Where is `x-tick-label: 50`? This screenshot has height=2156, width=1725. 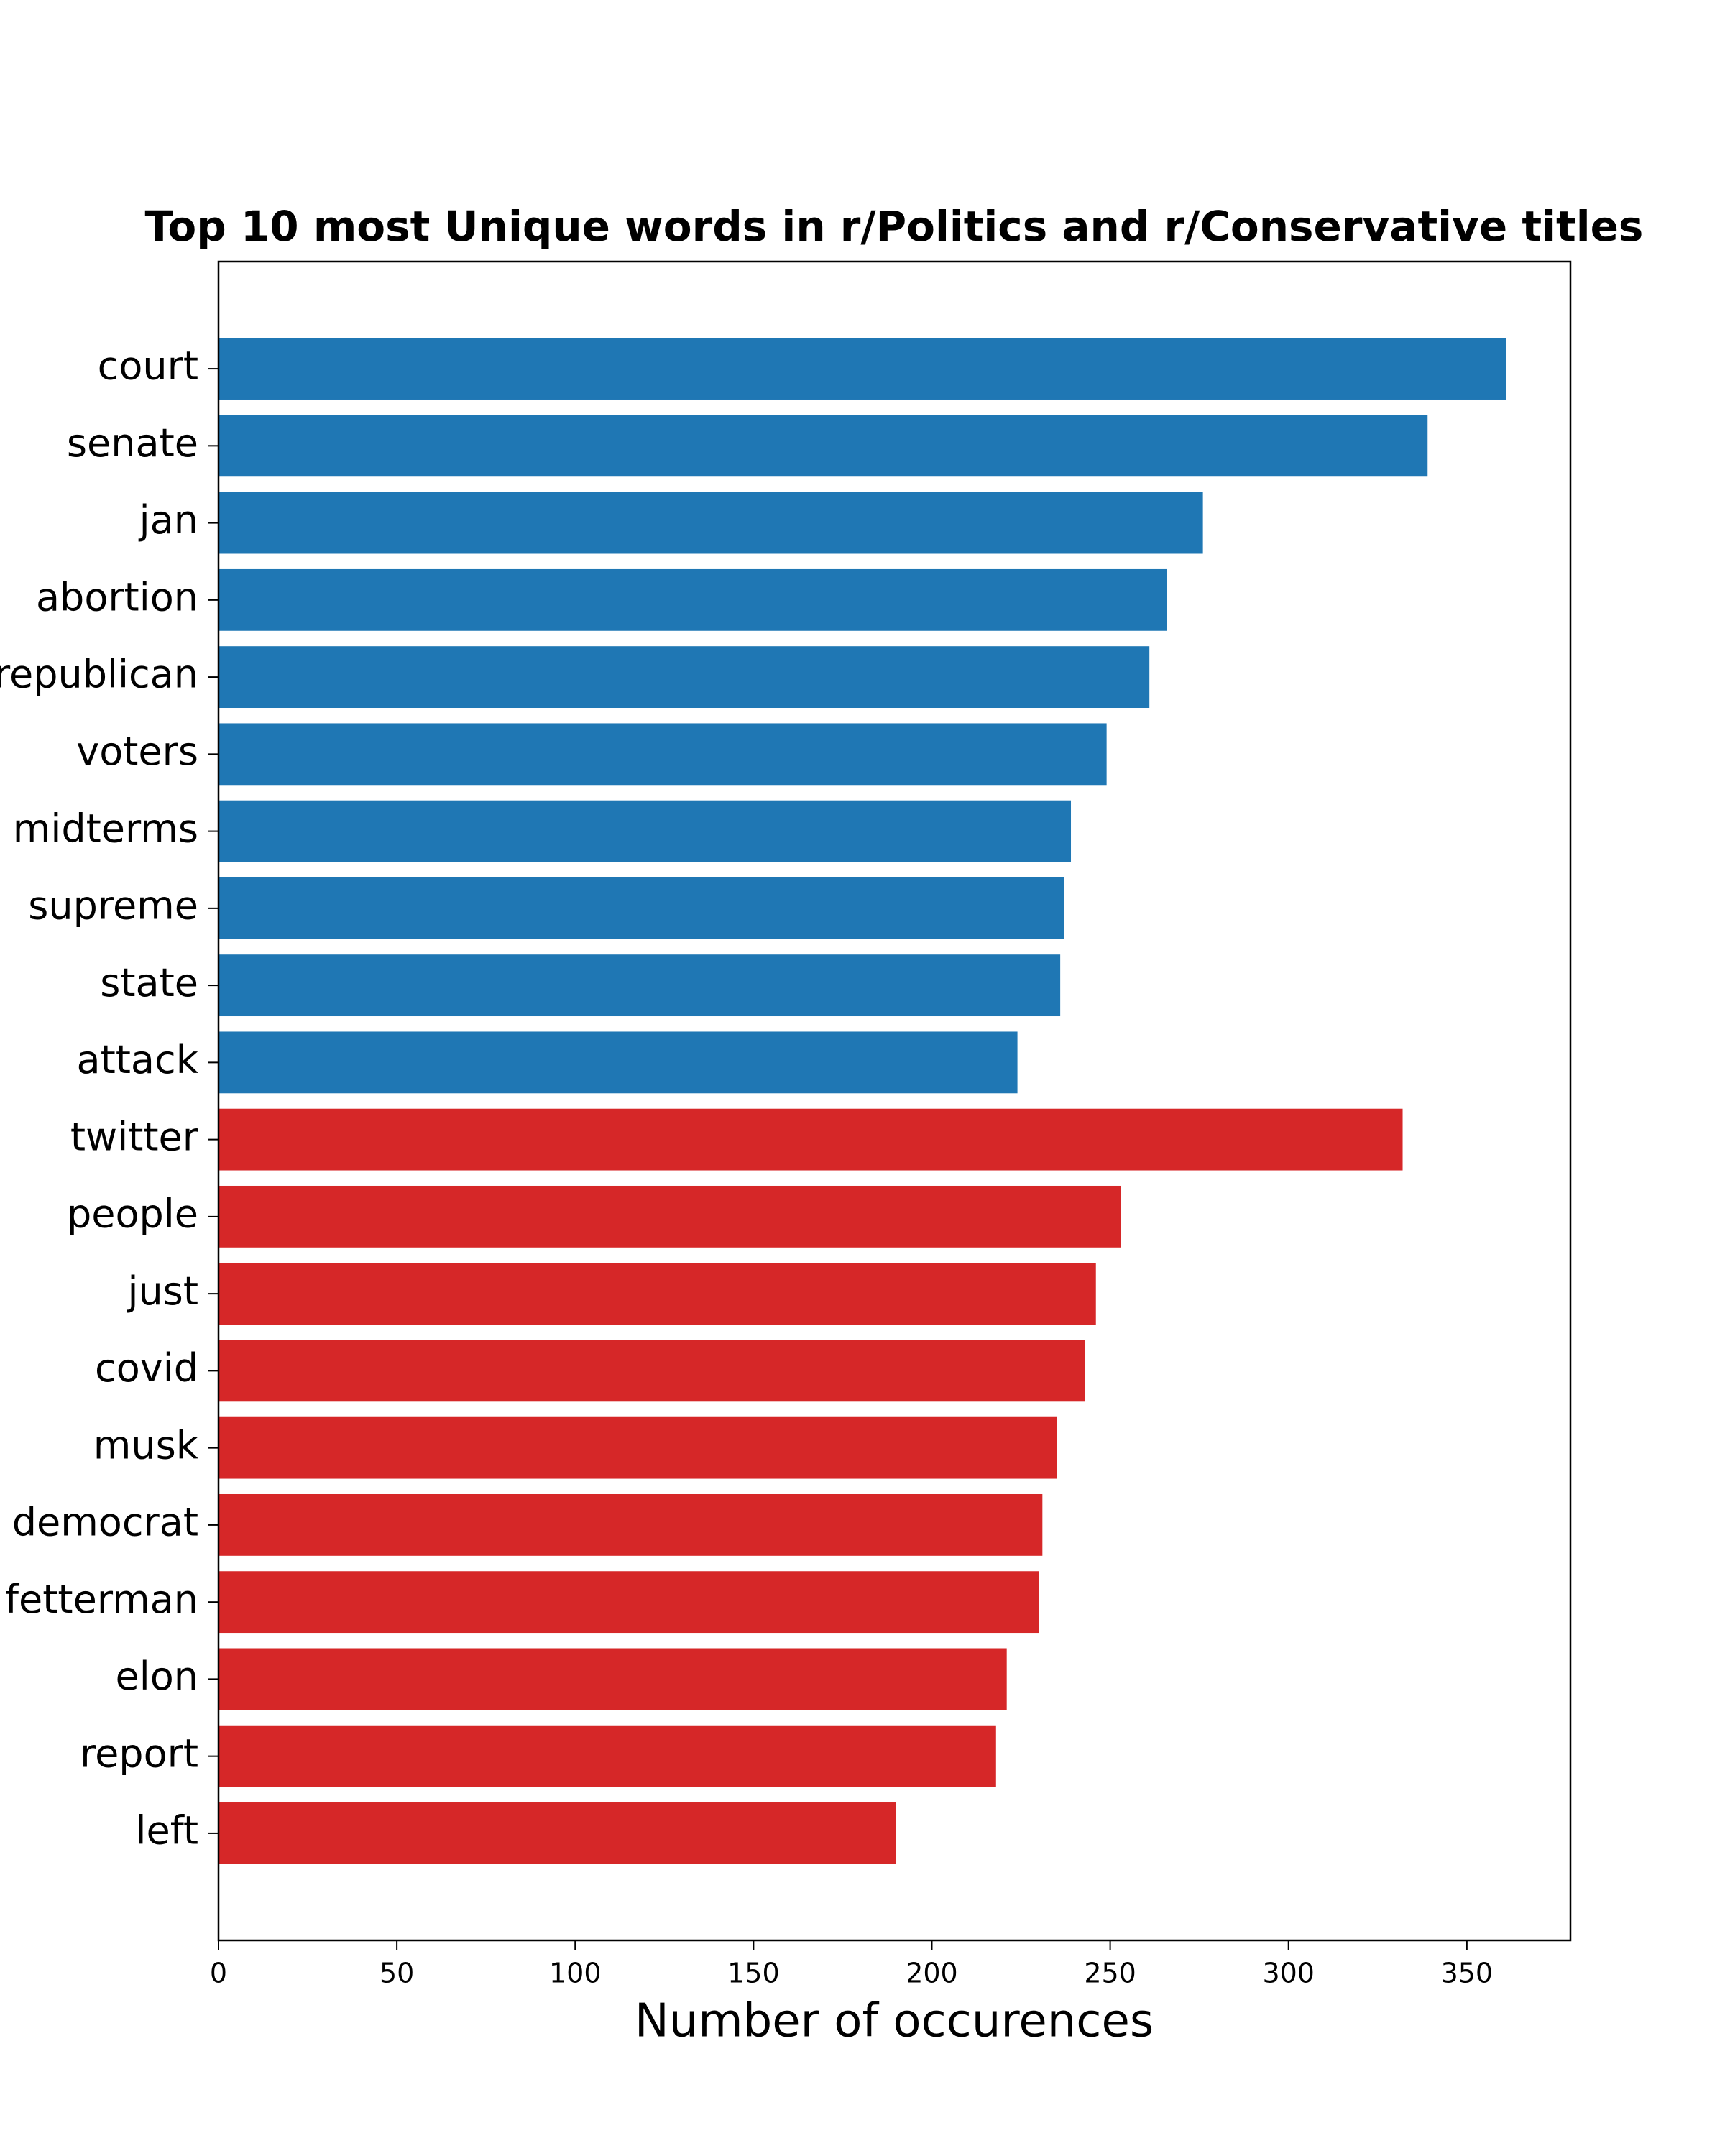 x-tick-label: 50 is located at coordinates (397, 1973).